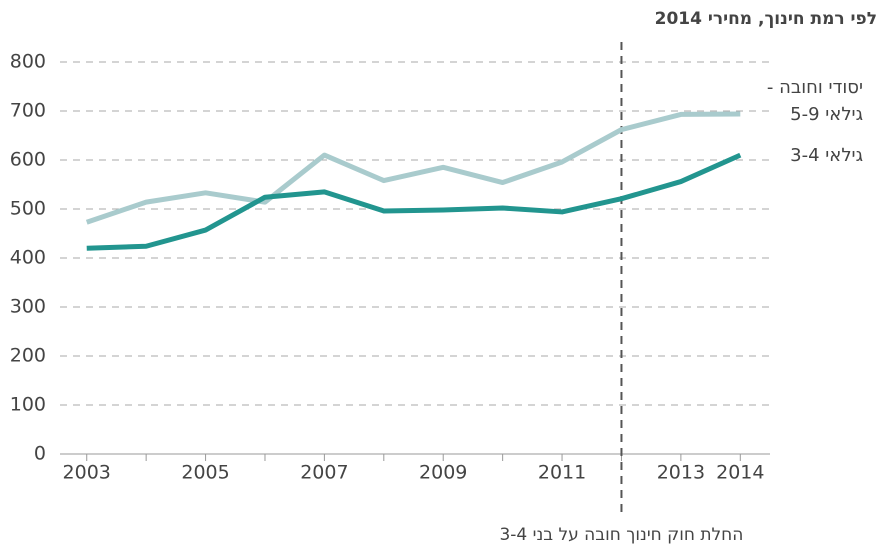 This screenshot has height=549, width=879. Describe the element at coordinates (826, 156) in the screenshot. I see `legend-label: גילאי 3-4` at that location.